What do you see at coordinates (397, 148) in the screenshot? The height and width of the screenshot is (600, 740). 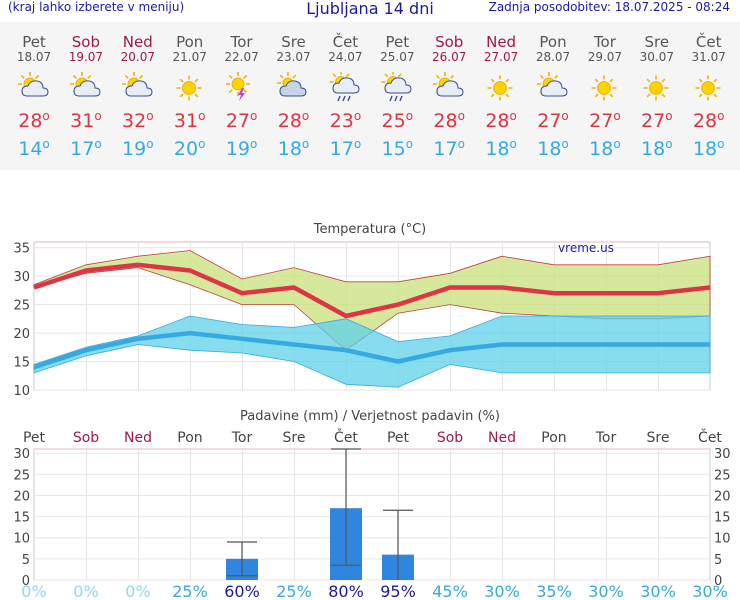 I see `min-temp: 15o` at bounding box center [397, 148].